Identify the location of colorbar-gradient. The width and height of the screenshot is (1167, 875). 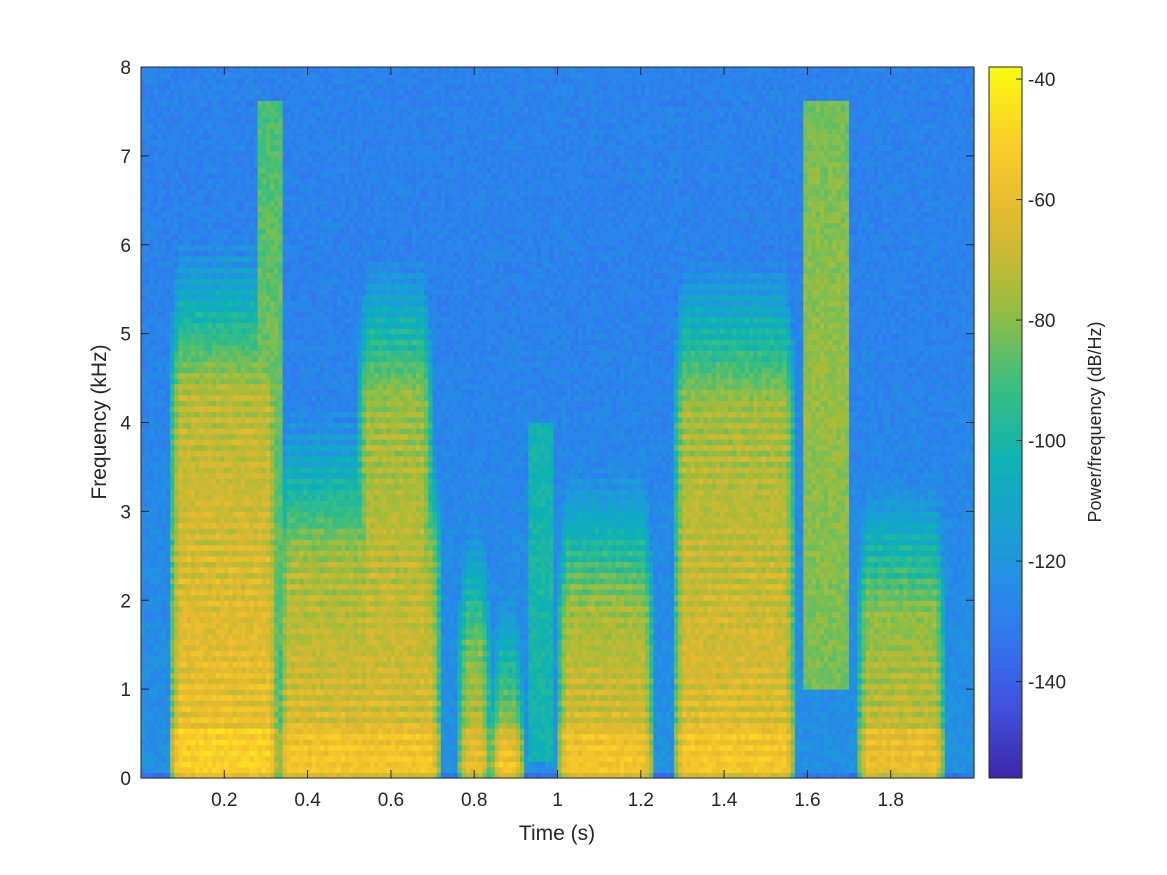
(1005, 422).